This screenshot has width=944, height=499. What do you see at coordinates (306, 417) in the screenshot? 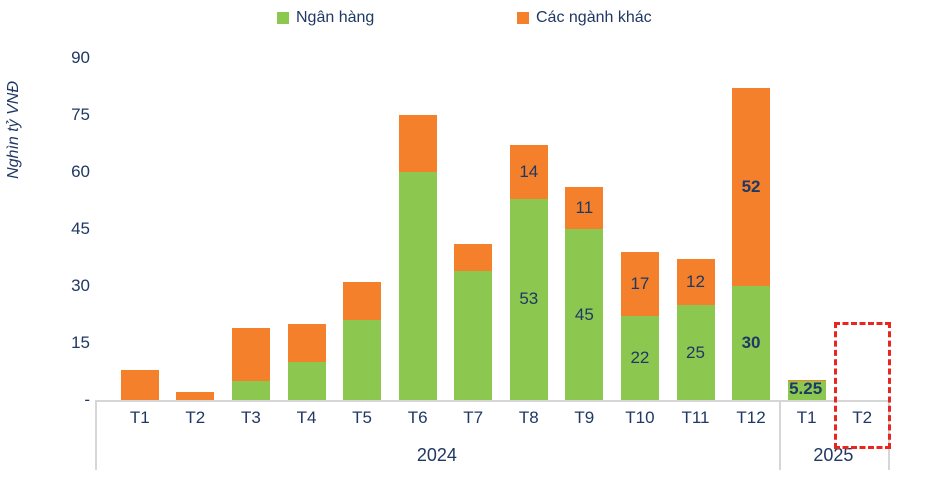
I see `x-tick-label: T4` at bounding box center [306, 417].